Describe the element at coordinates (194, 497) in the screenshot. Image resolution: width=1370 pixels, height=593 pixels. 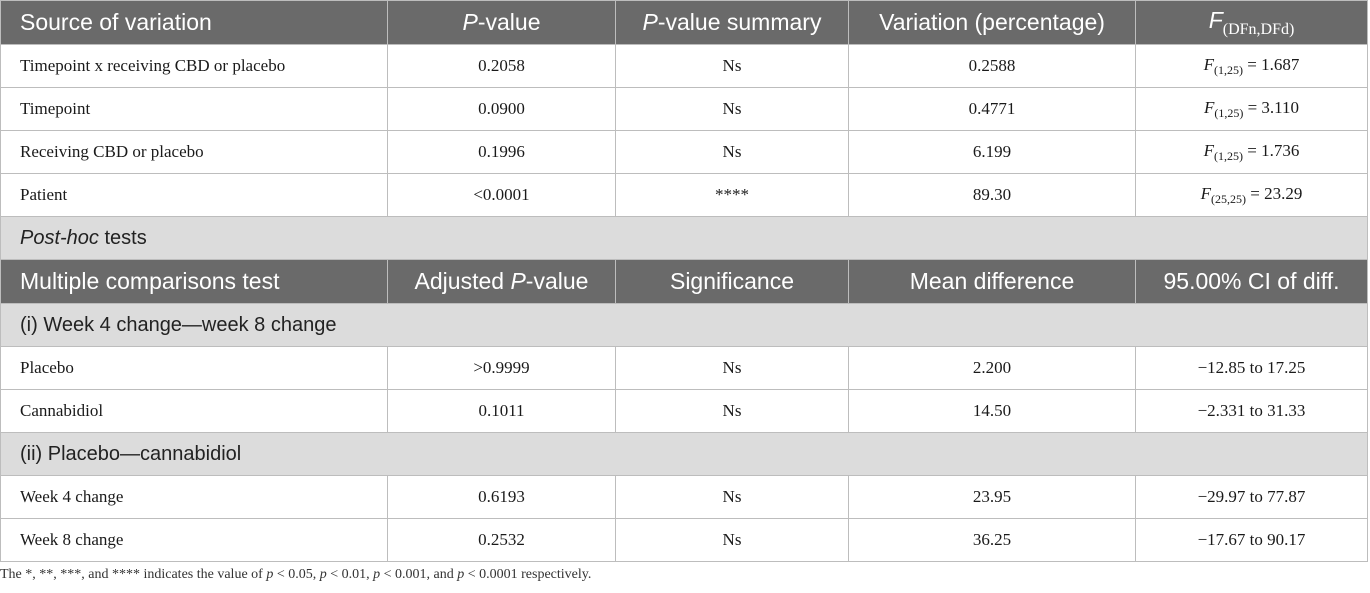
I see `test-cell: Week 4 change` at that location.